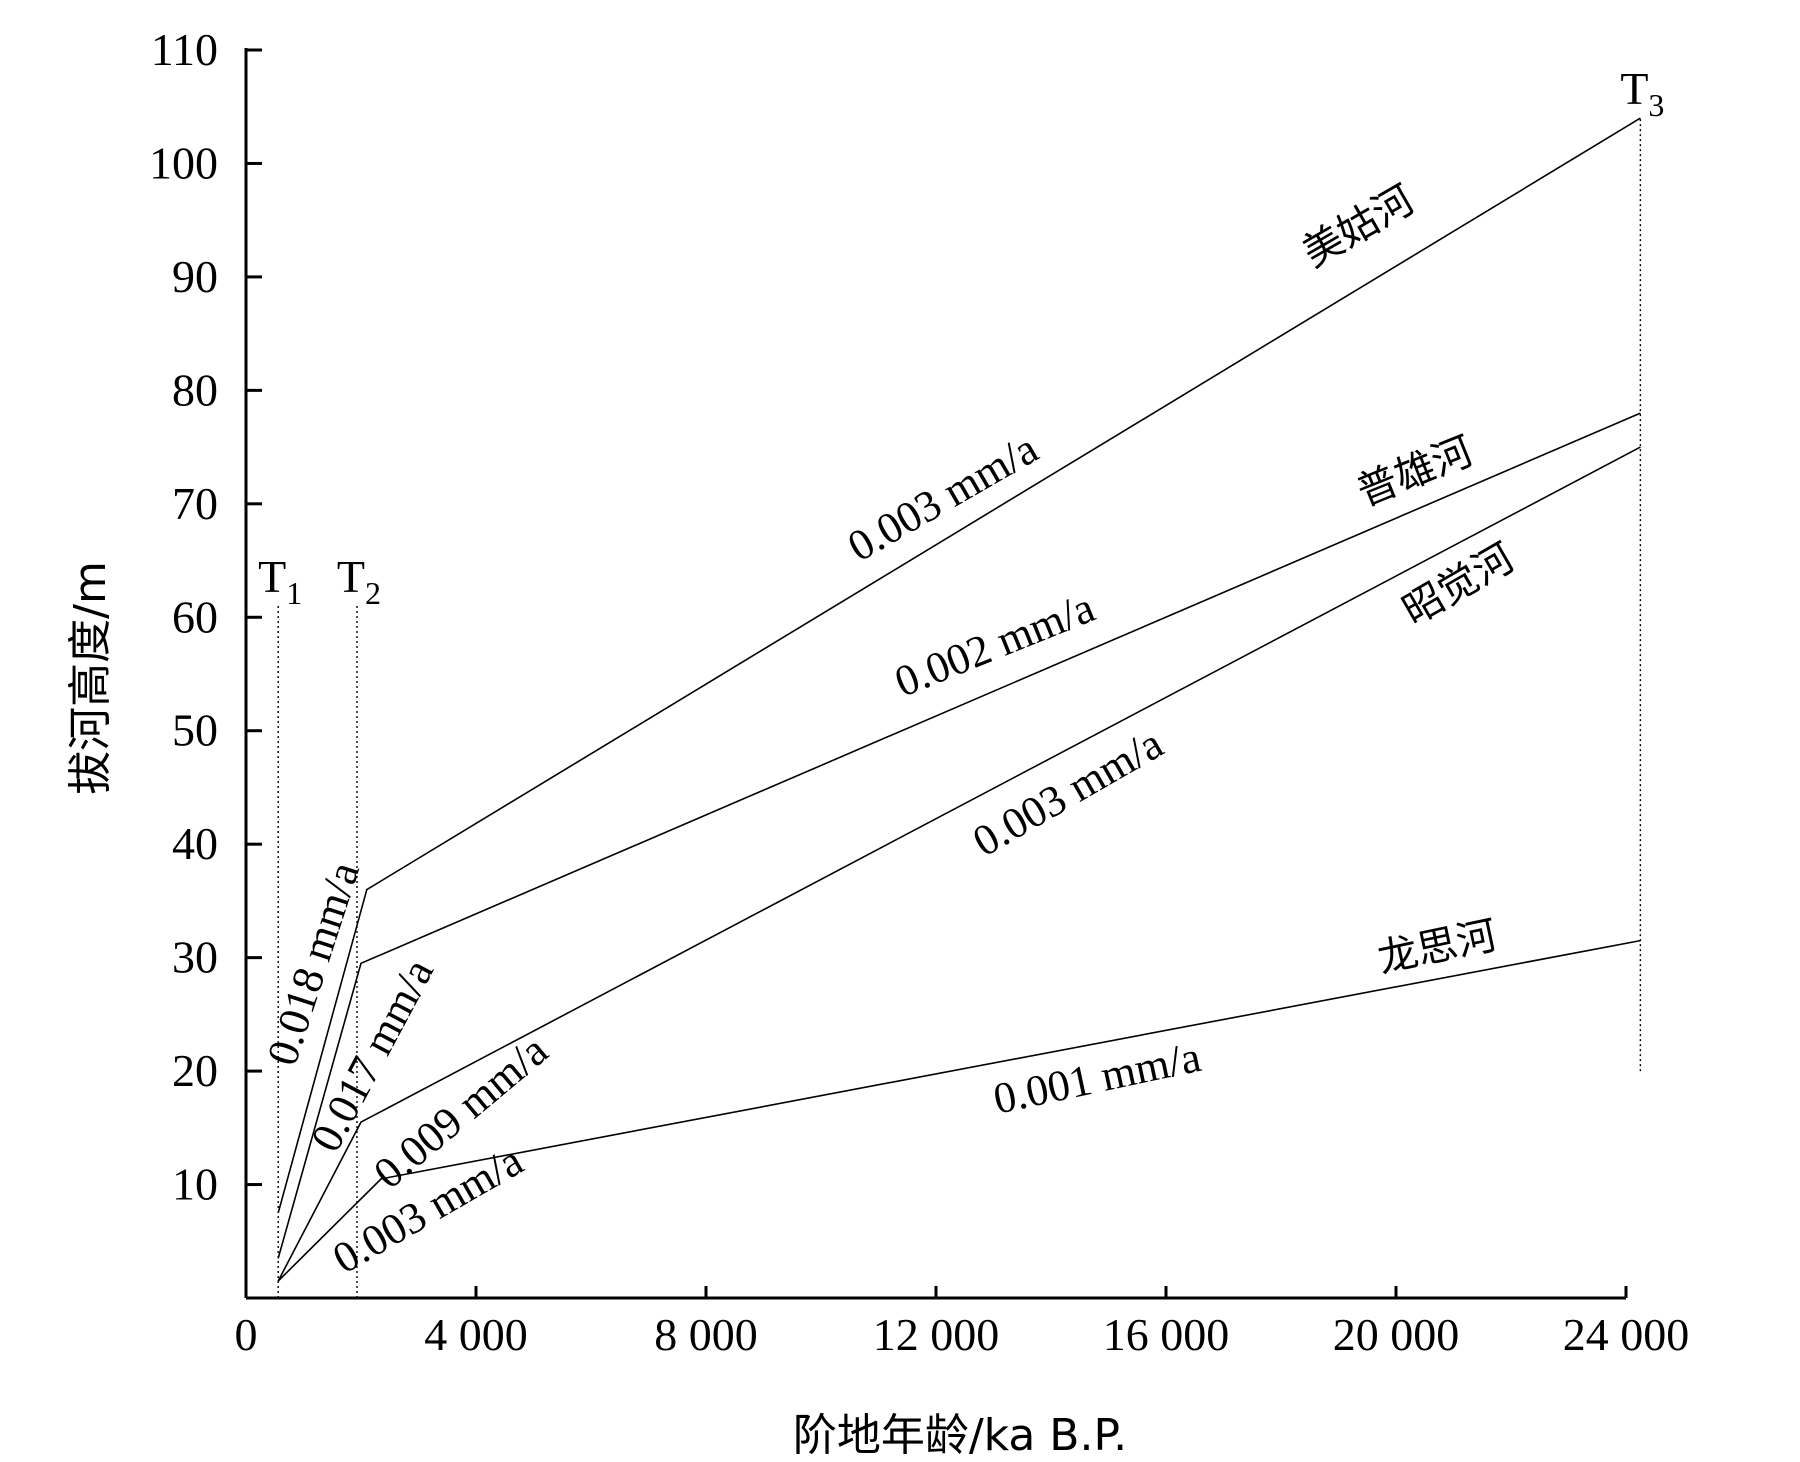 The image size is (1800, 1462). What do you see at coordinates (1626, 1334) in the screenshot?
I see `x-tick-label: 24 000` at bounding box center [1626, 1334].